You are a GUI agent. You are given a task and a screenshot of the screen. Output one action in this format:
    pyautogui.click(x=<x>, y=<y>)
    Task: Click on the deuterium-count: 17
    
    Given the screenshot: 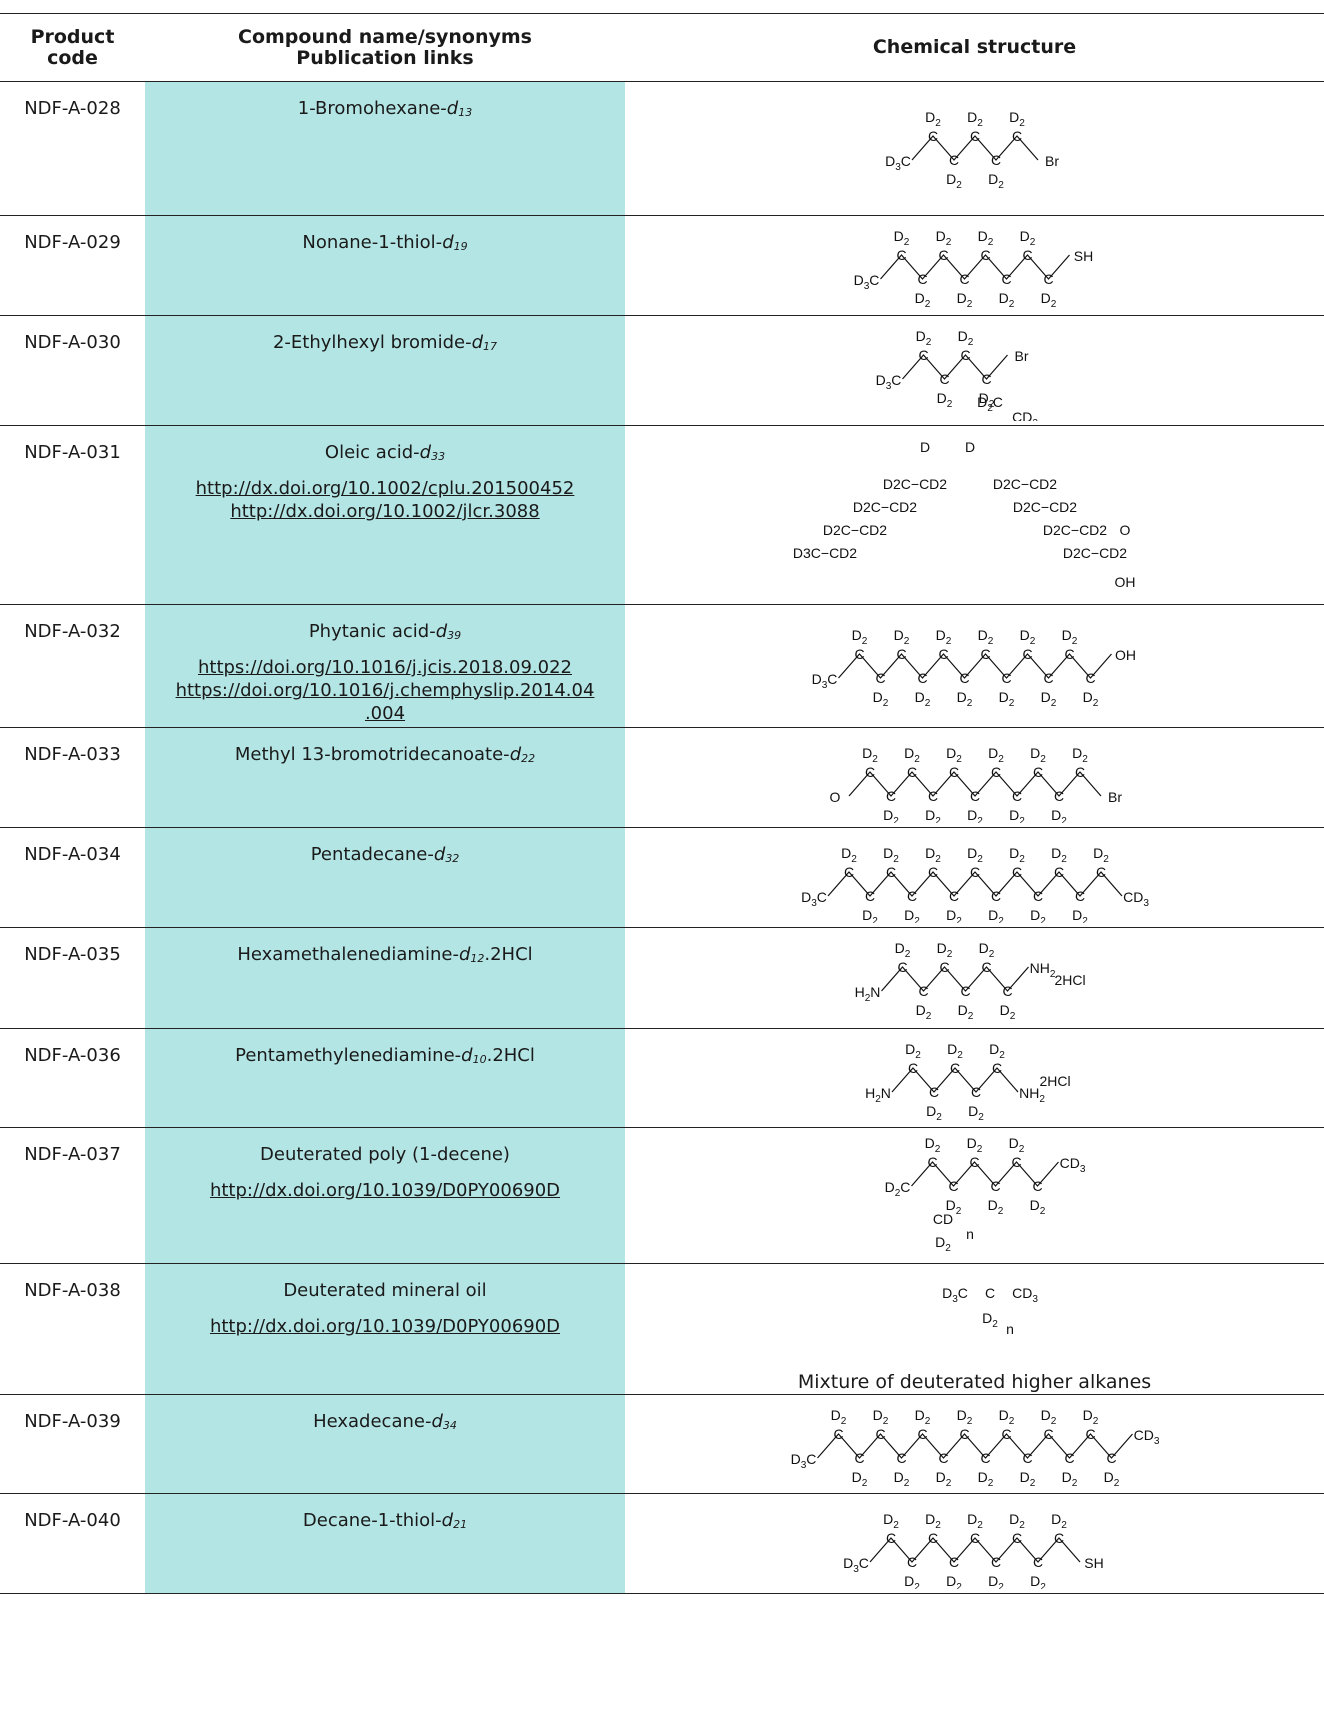 What is the action you would take?
    pyautogui.click(x=490, y=346)
    